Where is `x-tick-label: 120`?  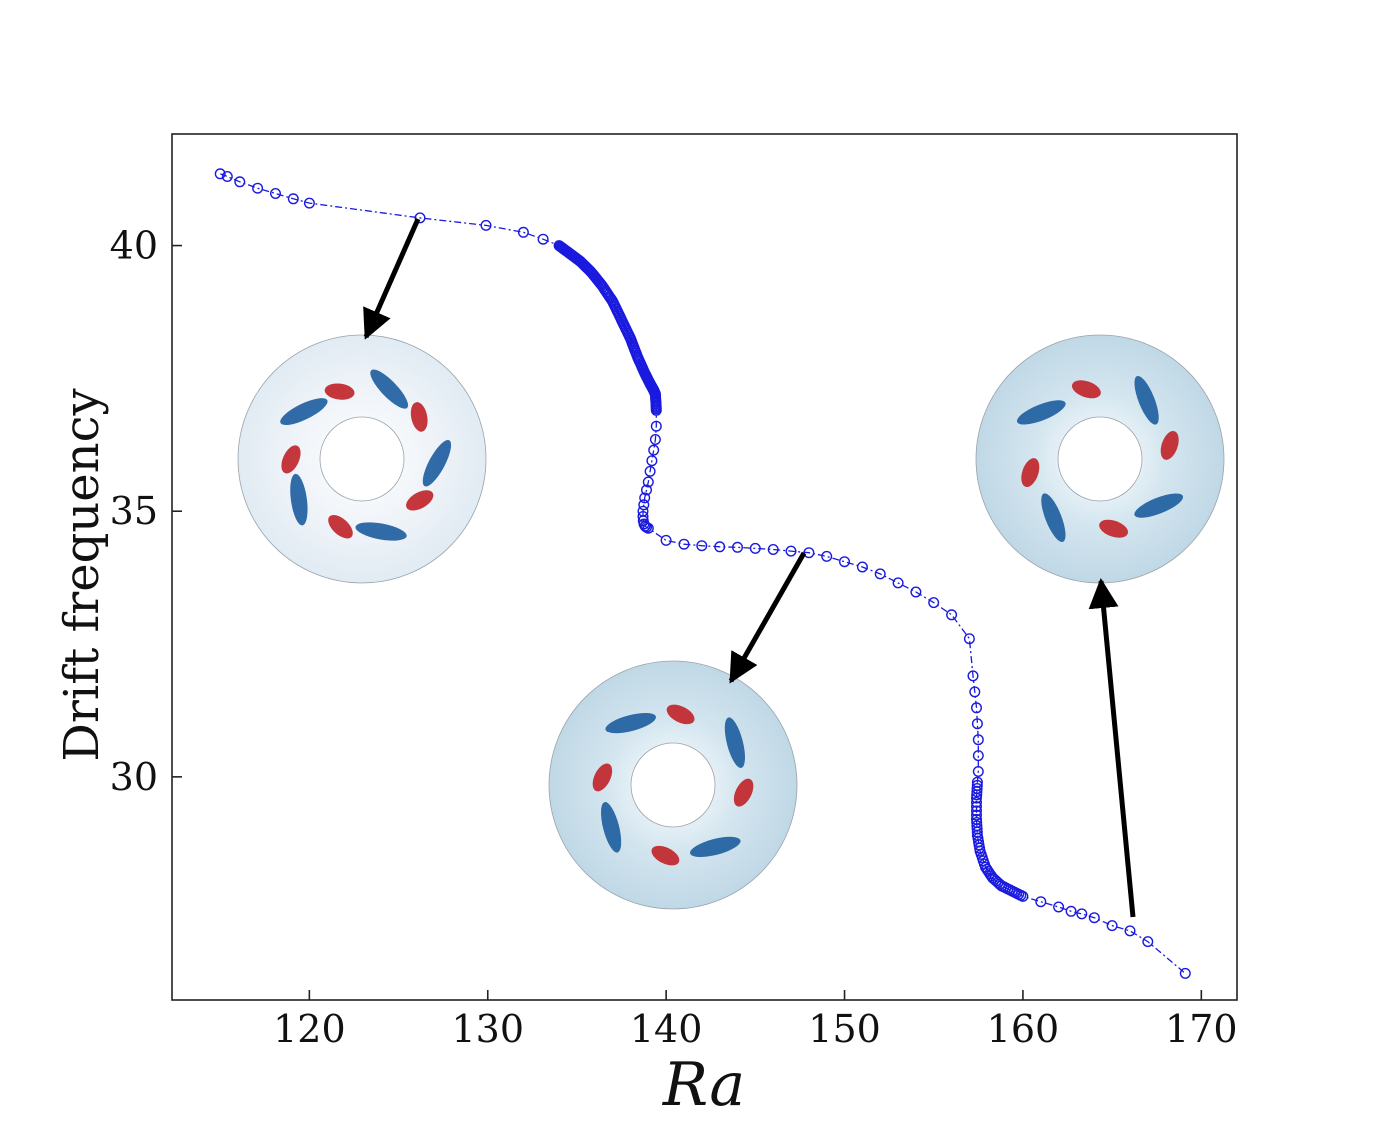
x-tick-label: 120 is located at coordinates (309, 1029).